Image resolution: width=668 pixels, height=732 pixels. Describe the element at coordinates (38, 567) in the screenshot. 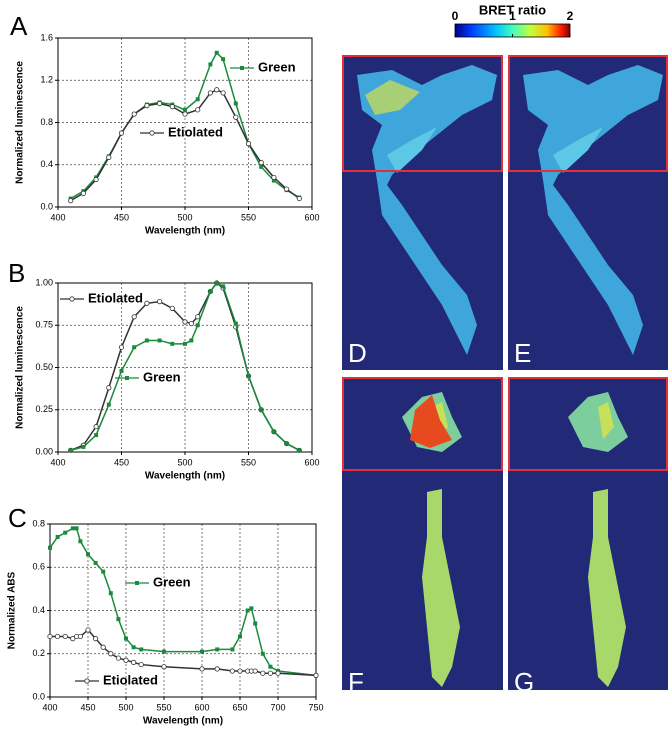

I see `y-tick-label: 0.6` at that location.